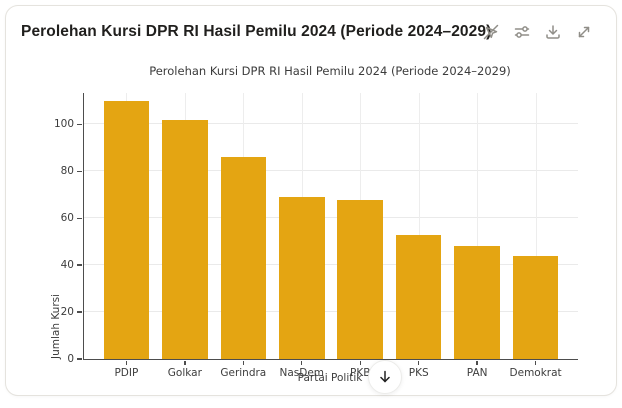  I want to click on scroll-down-button, so click(385, 377).